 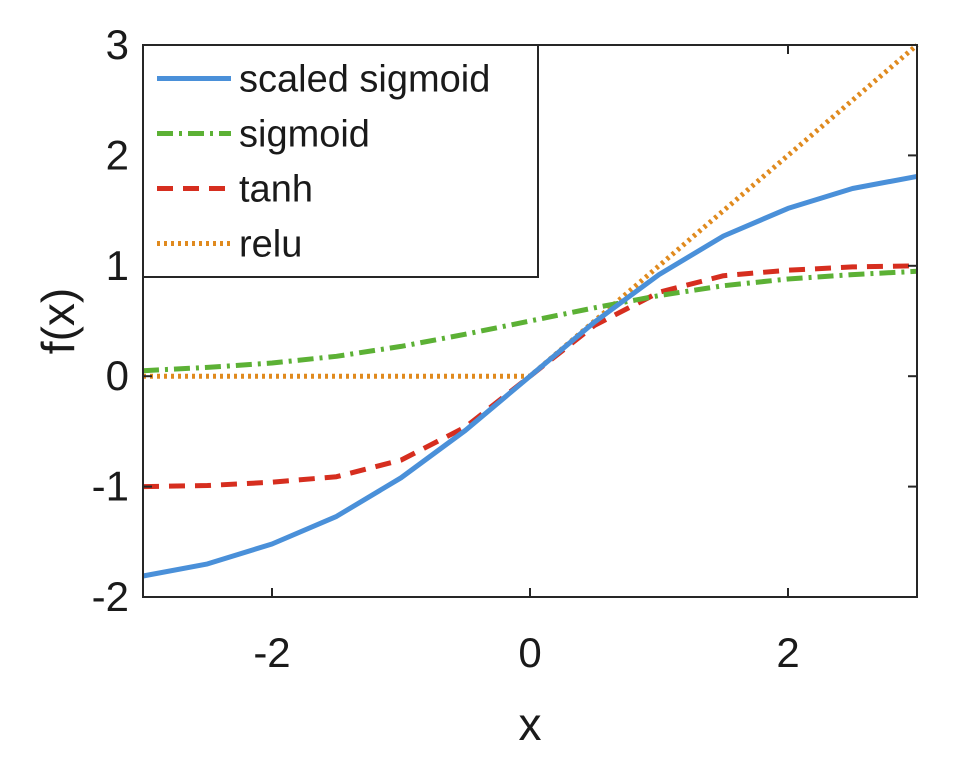 What do you see at coordinates (117, 375) in the screenshot?
I see `y-tick-label: 0` at bounding box center [117, 375].